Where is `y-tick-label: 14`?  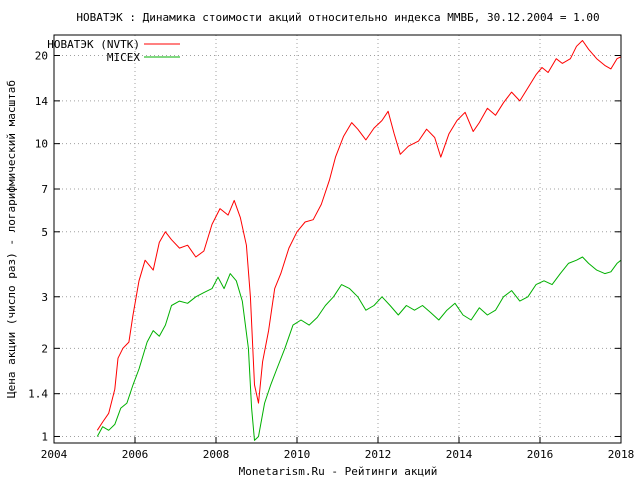 y-tick-label: 14 is located at coordinates (42, 101).